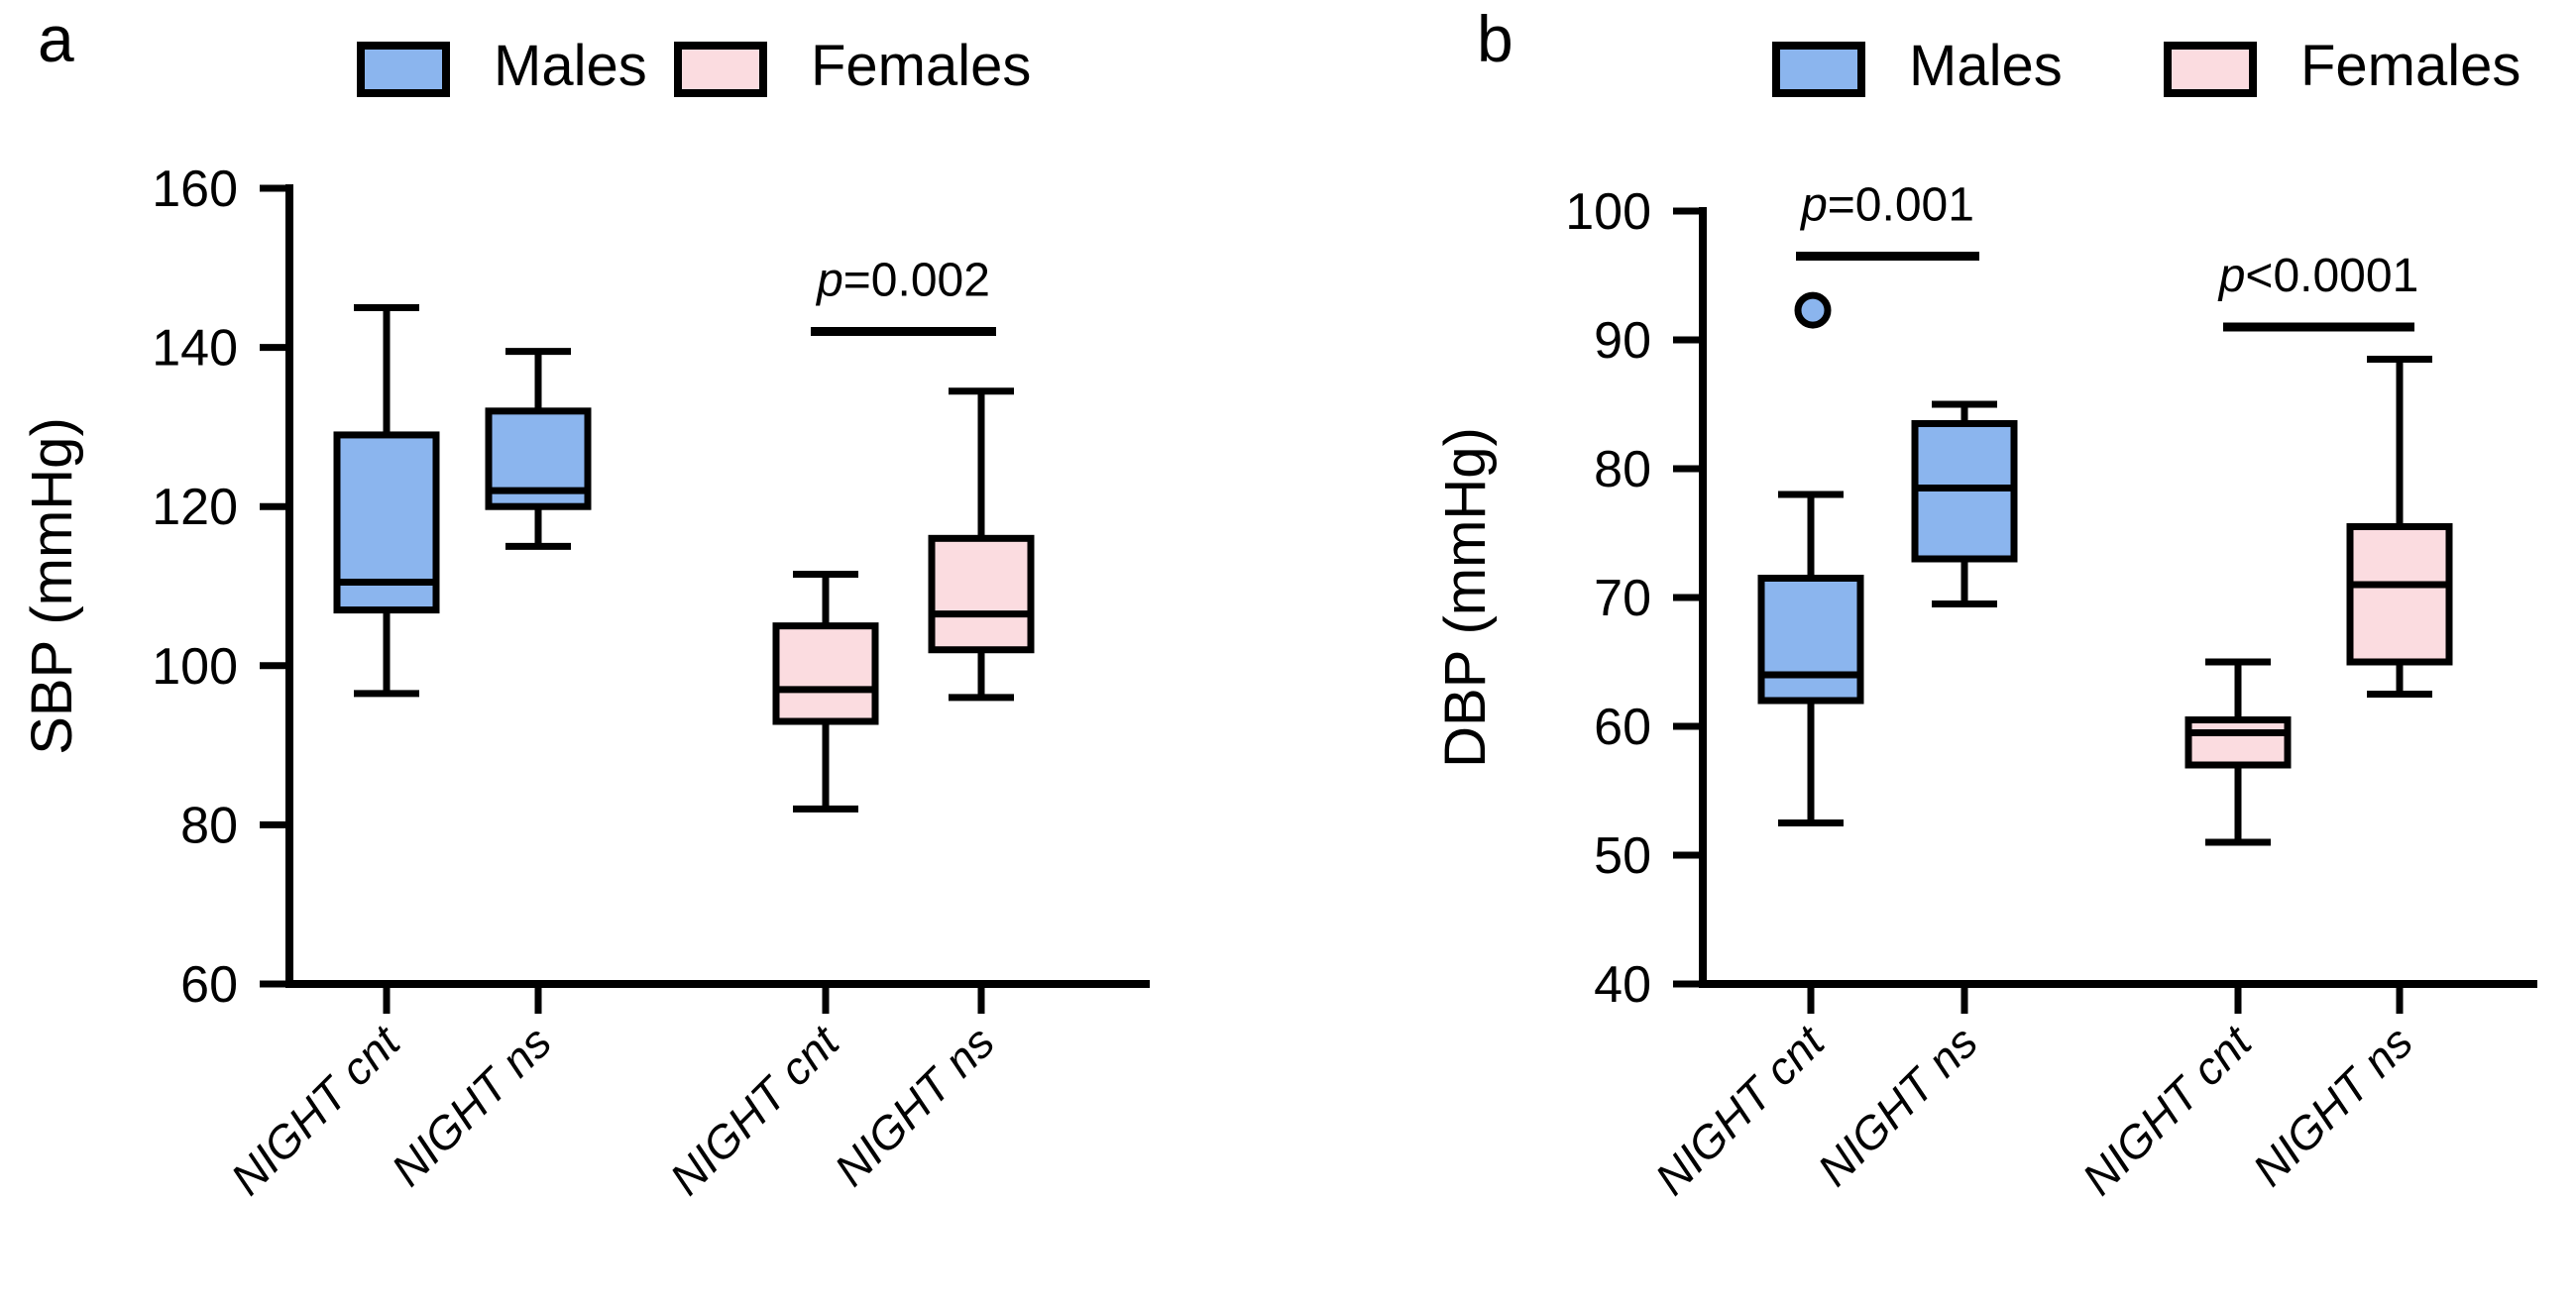  Describe the element at coordinates (902, 281) in the screenshot. I see `p-value-label: p=0.002` at that location.